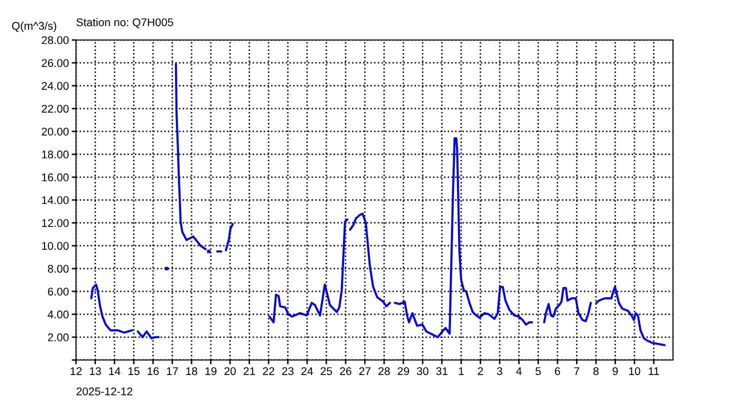  What do you see at coordinates (114, 371) in the screenshot?
I see `x-tick-label: 14` at bounding box center [114, 371].